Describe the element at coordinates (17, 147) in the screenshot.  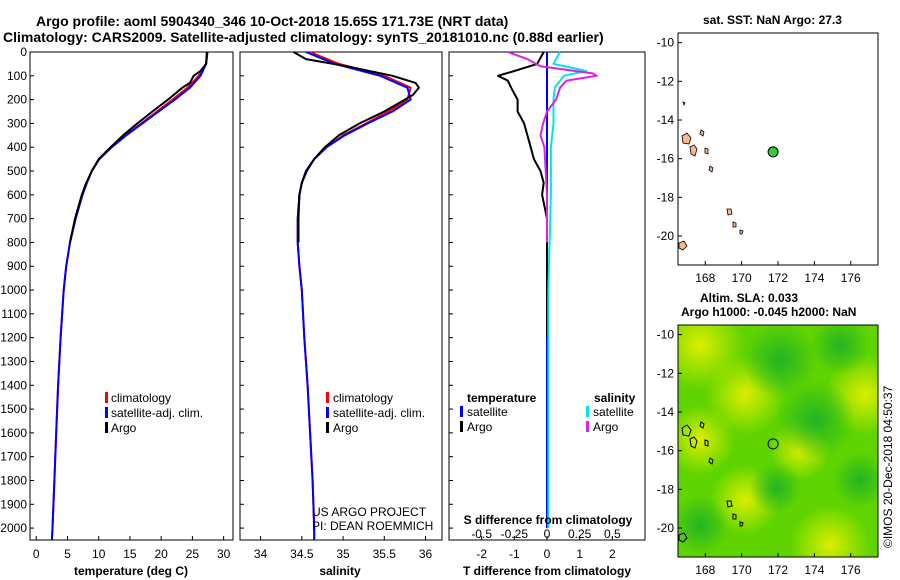
I see `depth-tick-label: 400` at that location.